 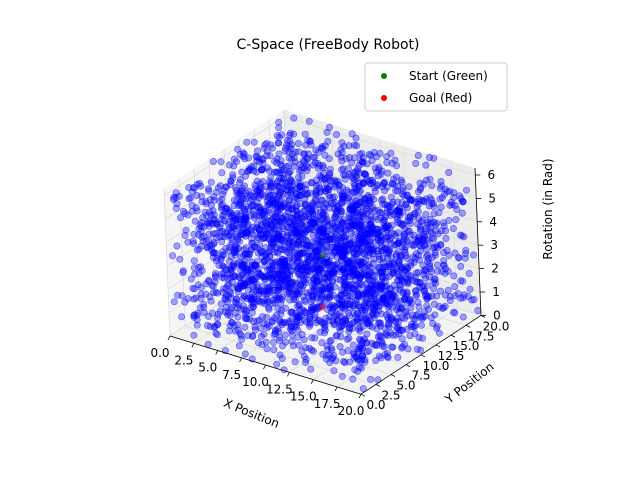 What do you see at coordinates (494, 245) in the screenshot?
I see `z-tick-label: 3` at bounding box center [494, 245].